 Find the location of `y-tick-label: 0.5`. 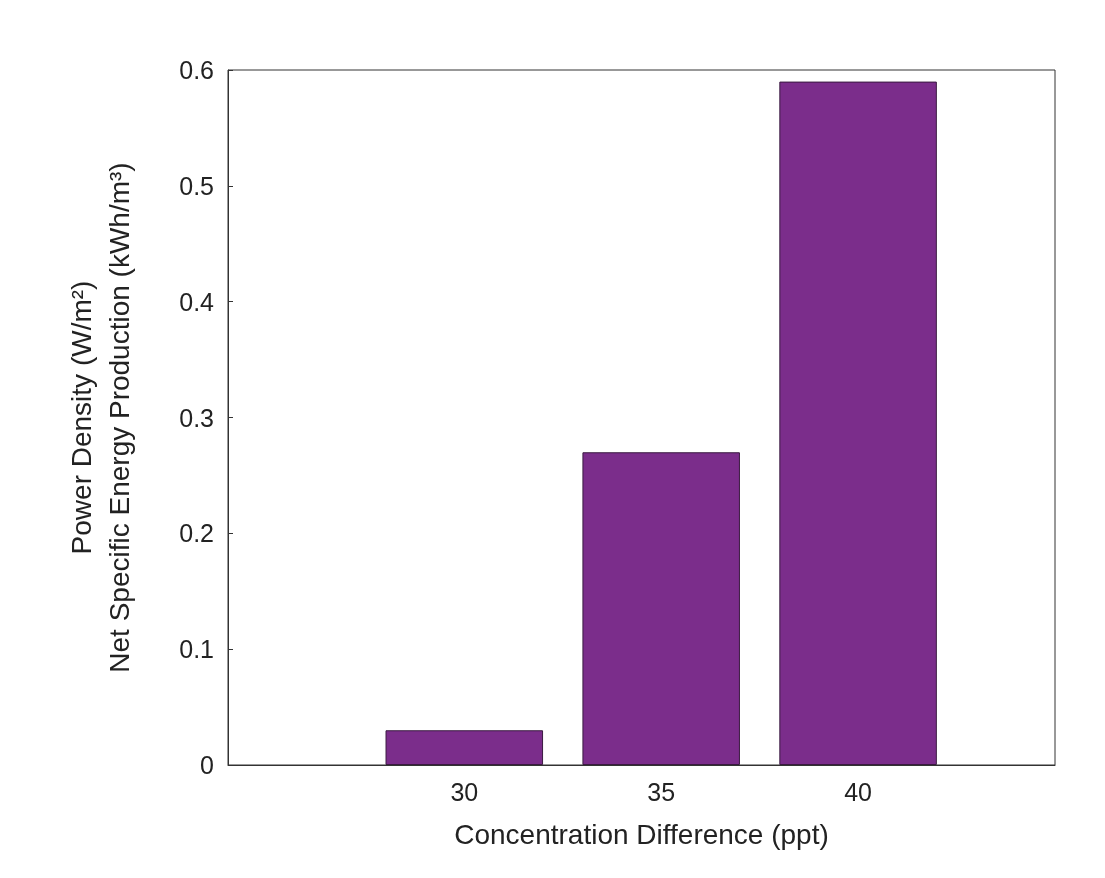

y-tick-label: 0.5 is located at coordinates (196, 185).